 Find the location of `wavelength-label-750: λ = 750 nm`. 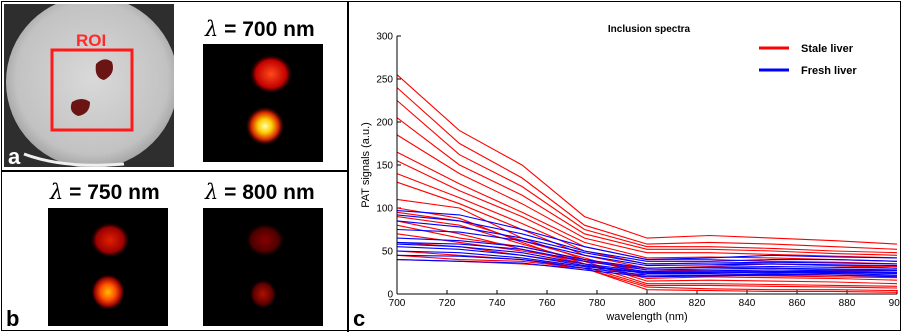

wavelength-label-750: λ = 750 nm is located at coordinates (105, 192).